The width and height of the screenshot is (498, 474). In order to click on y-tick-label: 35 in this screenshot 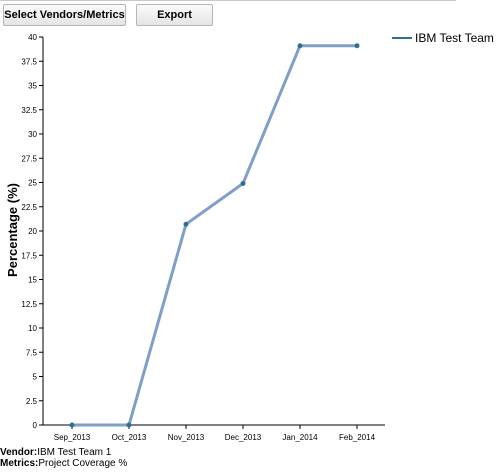, I will do `click(32, 86)`.